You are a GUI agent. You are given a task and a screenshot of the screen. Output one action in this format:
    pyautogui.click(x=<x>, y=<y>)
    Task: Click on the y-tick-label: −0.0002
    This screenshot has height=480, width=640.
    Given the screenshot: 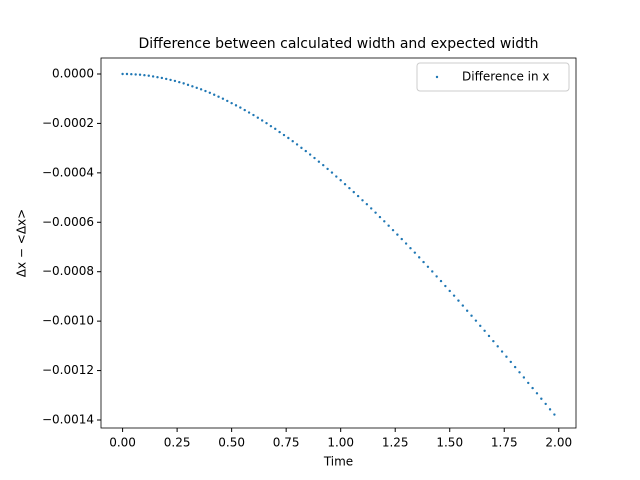 What is the action you would take?
    pyautogui.click(x=68, y=123)
    